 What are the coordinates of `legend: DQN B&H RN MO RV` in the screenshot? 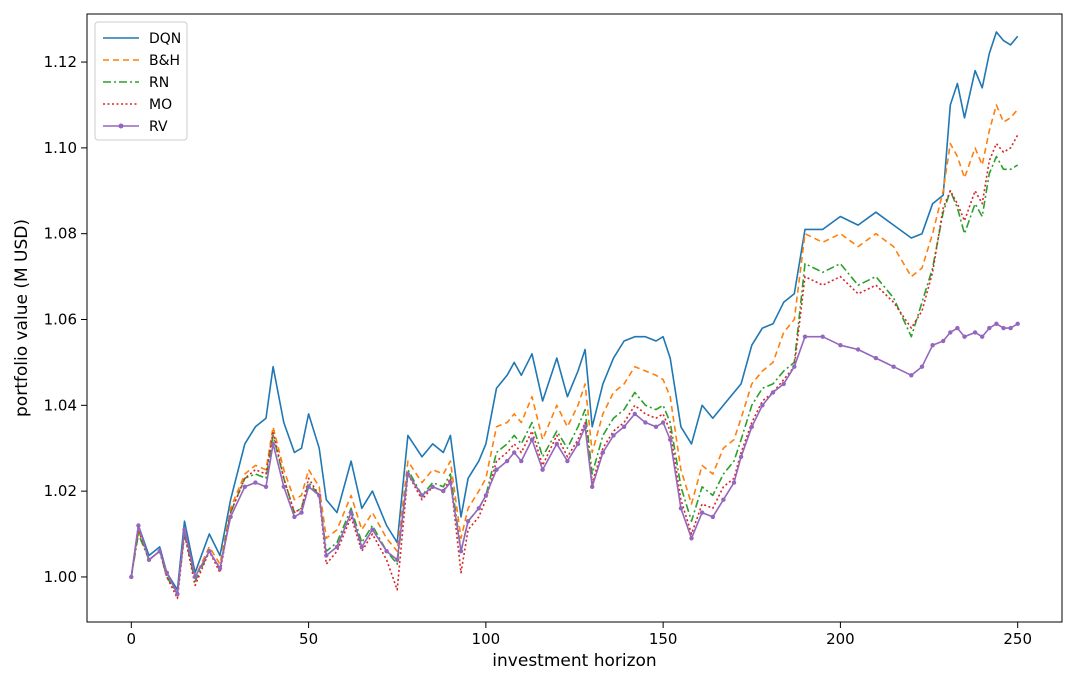 It's located at (141, 81).